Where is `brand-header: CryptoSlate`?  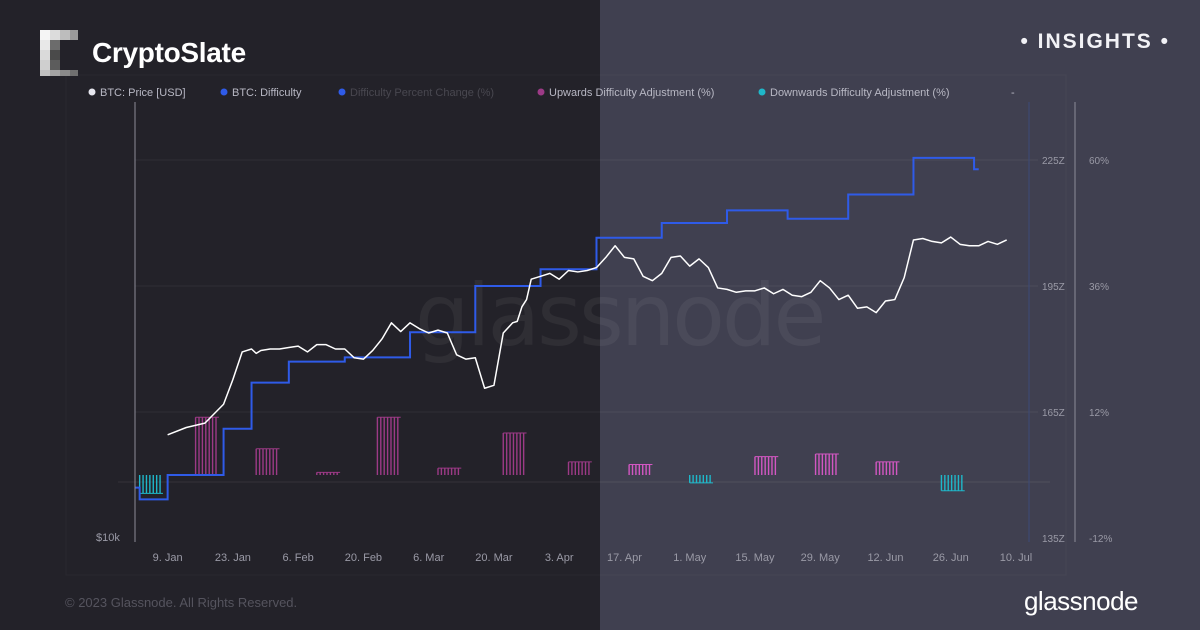 brand-header: CryptoSlate is located at coordinates (143, 53).